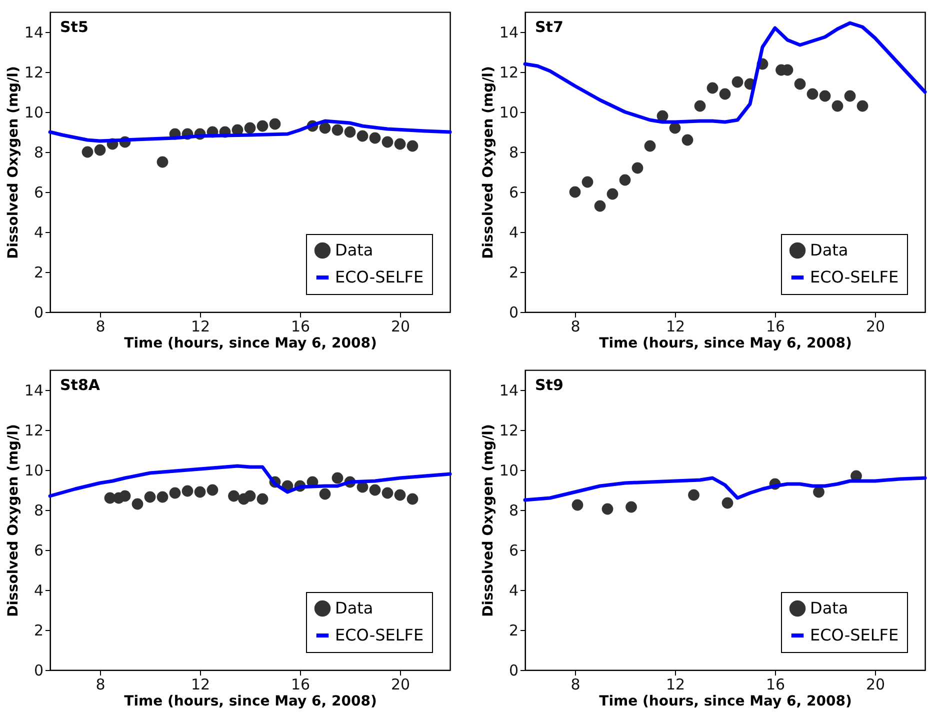  Describe the element at coordinates (74, 27) in the screenshot. I see `chart-title: St5` at that location.